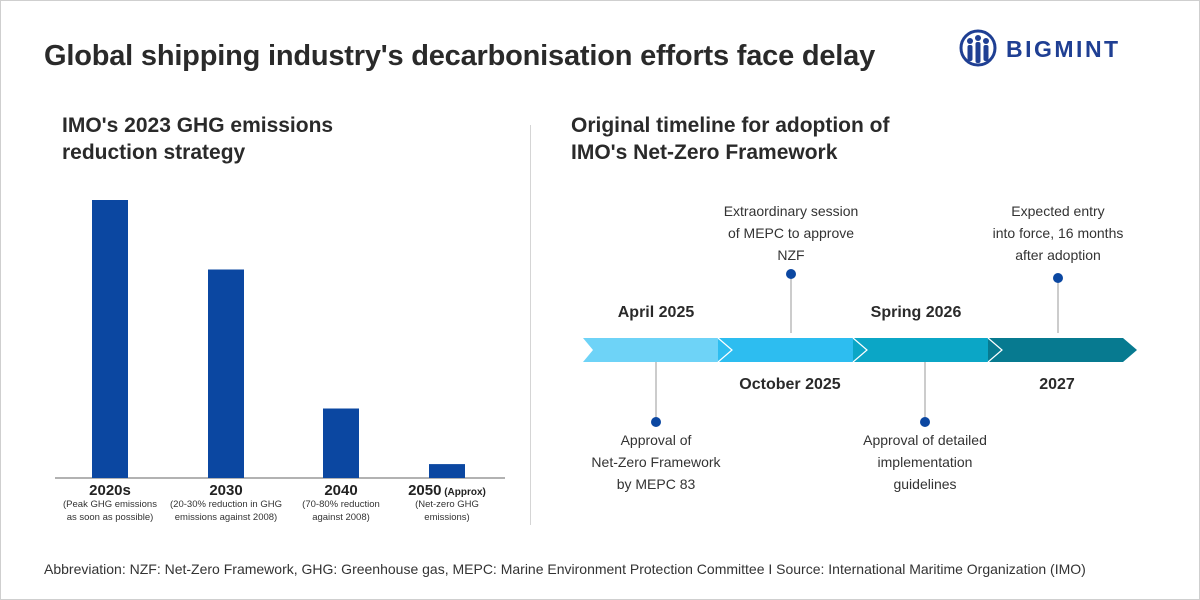 Image resolution: width=1200 pixels, height=600 pixels. What do you see at coordinates (656, 484) in the screenshot?
I see `event-text-line: by MEPC 83` at bounding box center [656, 484].